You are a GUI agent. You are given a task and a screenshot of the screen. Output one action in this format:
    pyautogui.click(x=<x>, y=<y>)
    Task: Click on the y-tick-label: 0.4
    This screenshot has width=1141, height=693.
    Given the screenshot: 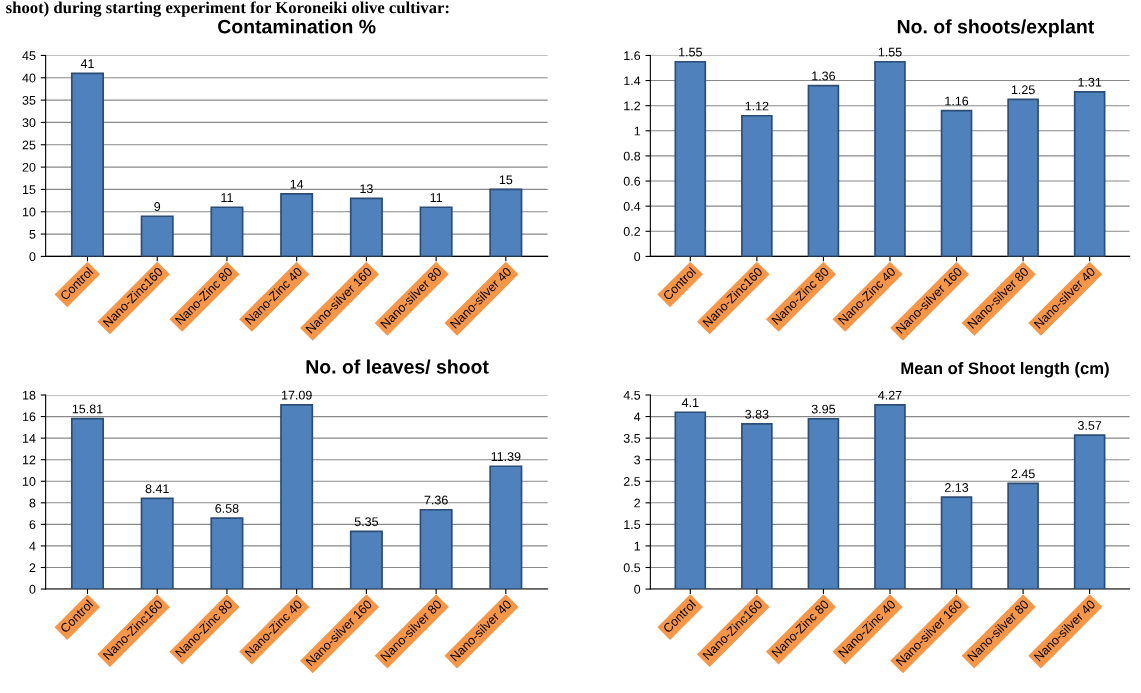 What is the action you would take?
    pyautogui.click(x=632, y=206)
    